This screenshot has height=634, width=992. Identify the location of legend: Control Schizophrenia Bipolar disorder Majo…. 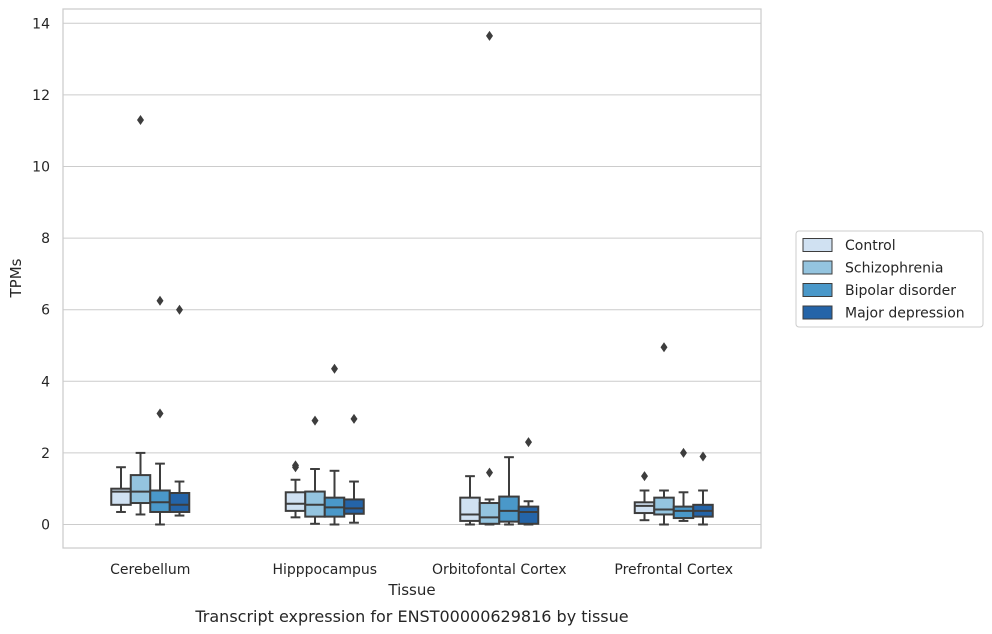
(889, 279).